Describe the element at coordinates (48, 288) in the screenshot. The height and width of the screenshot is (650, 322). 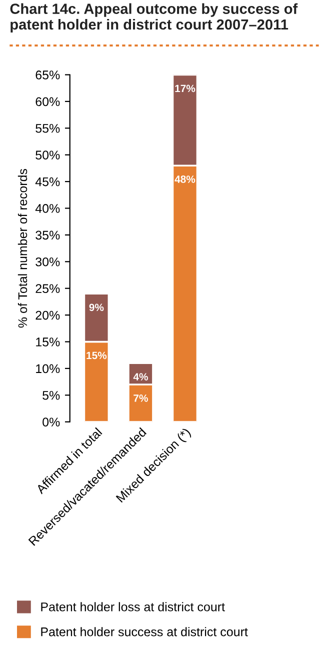
I see `y-tick-label: 25%` at that location.